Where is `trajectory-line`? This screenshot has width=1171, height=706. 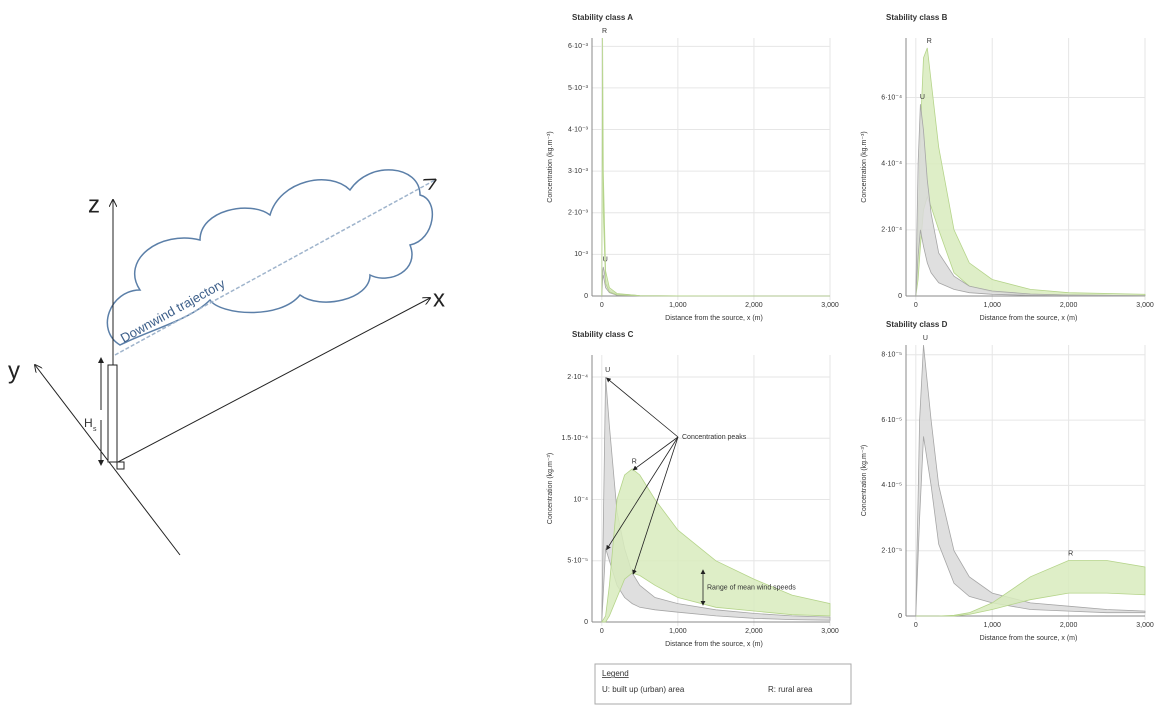 trajectory-line is located at coordinates (274, 268).